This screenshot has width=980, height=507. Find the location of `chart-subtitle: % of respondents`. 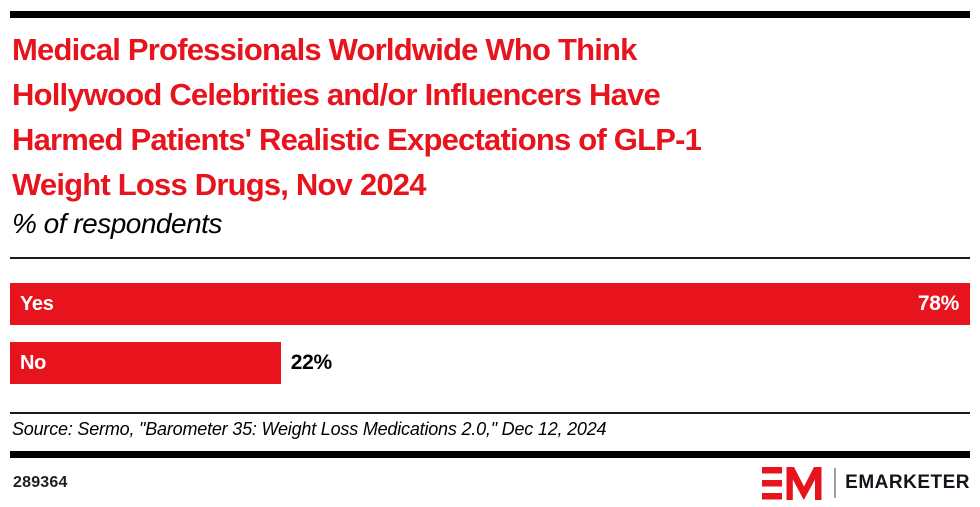

chart-subtitle: % of respondents is located at coordinates (117, 223).